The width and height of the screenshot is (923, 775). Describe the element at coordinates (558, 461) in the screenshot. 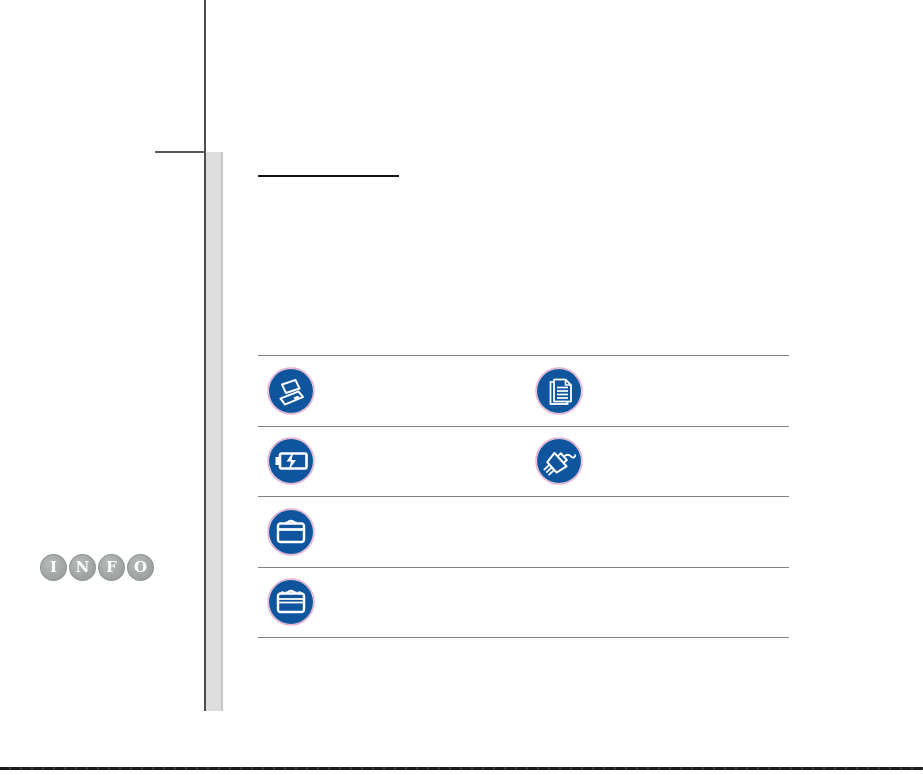

I see `power-plug-icon` at that location.